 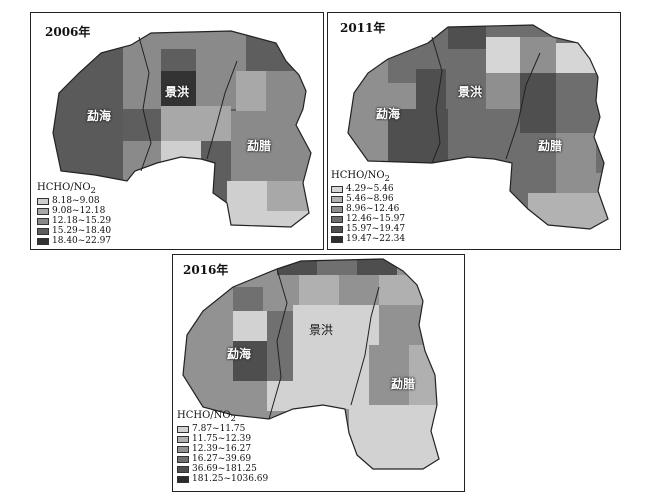 What do you see at coordinates (368, 189) in the screenshot?
I see `legend-item: 4.29~5.46` at bounding box center [368, 189].